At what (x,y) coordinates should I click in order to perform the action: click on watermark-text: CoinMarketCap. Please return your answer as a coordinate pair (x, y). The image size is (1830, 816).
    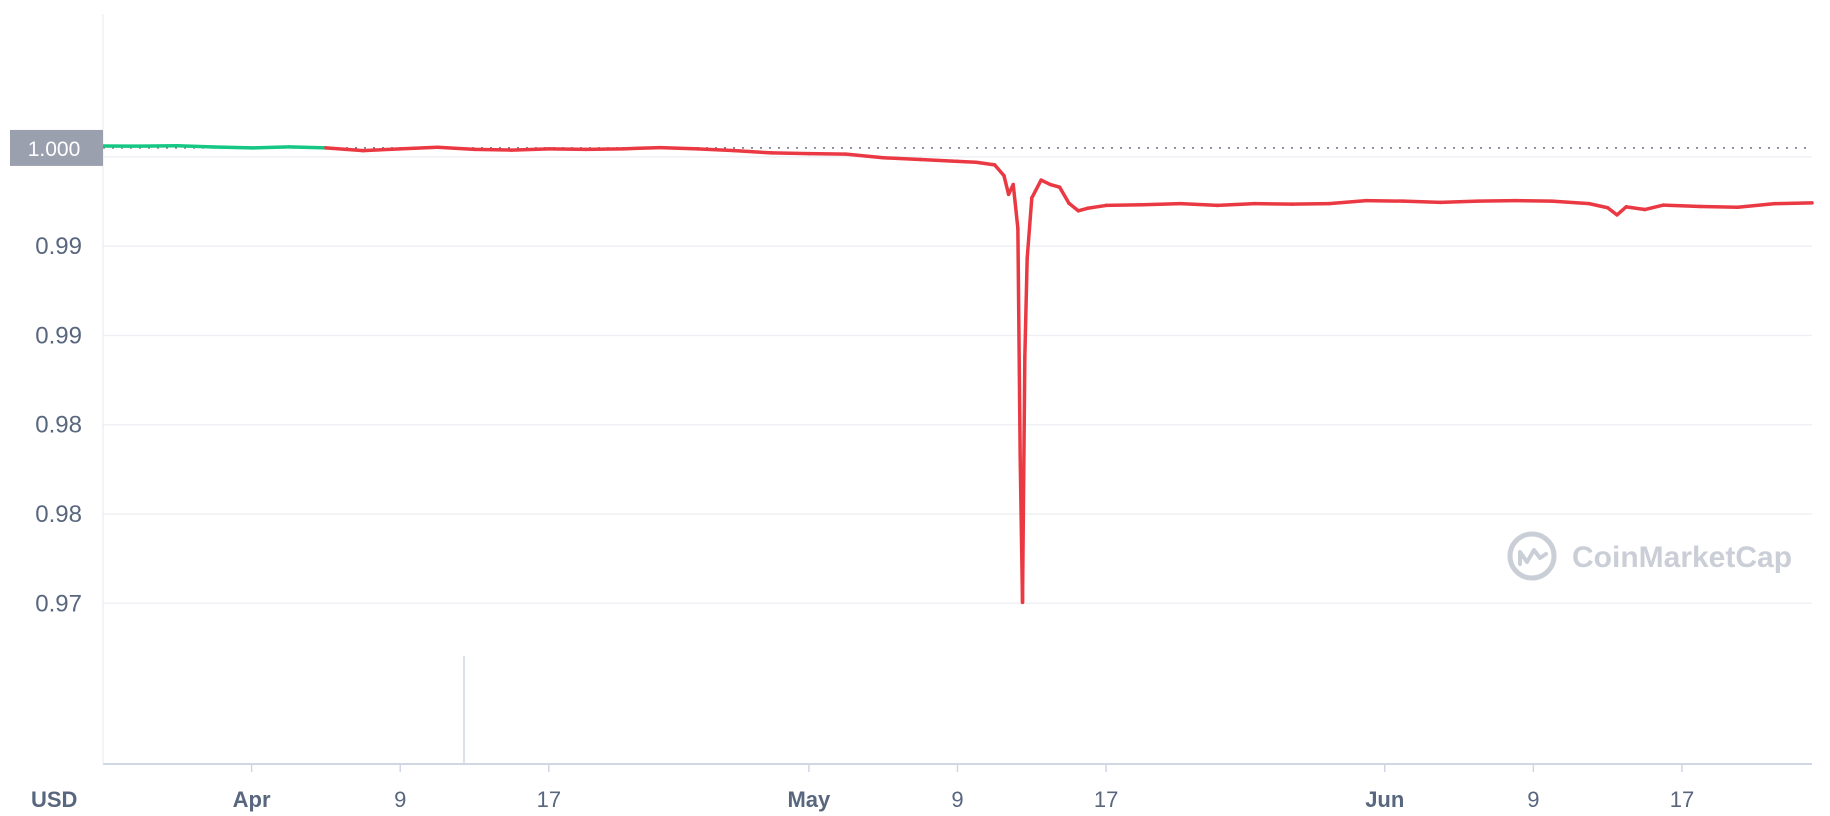
    Looking at the image, I should click on (1682, 557).